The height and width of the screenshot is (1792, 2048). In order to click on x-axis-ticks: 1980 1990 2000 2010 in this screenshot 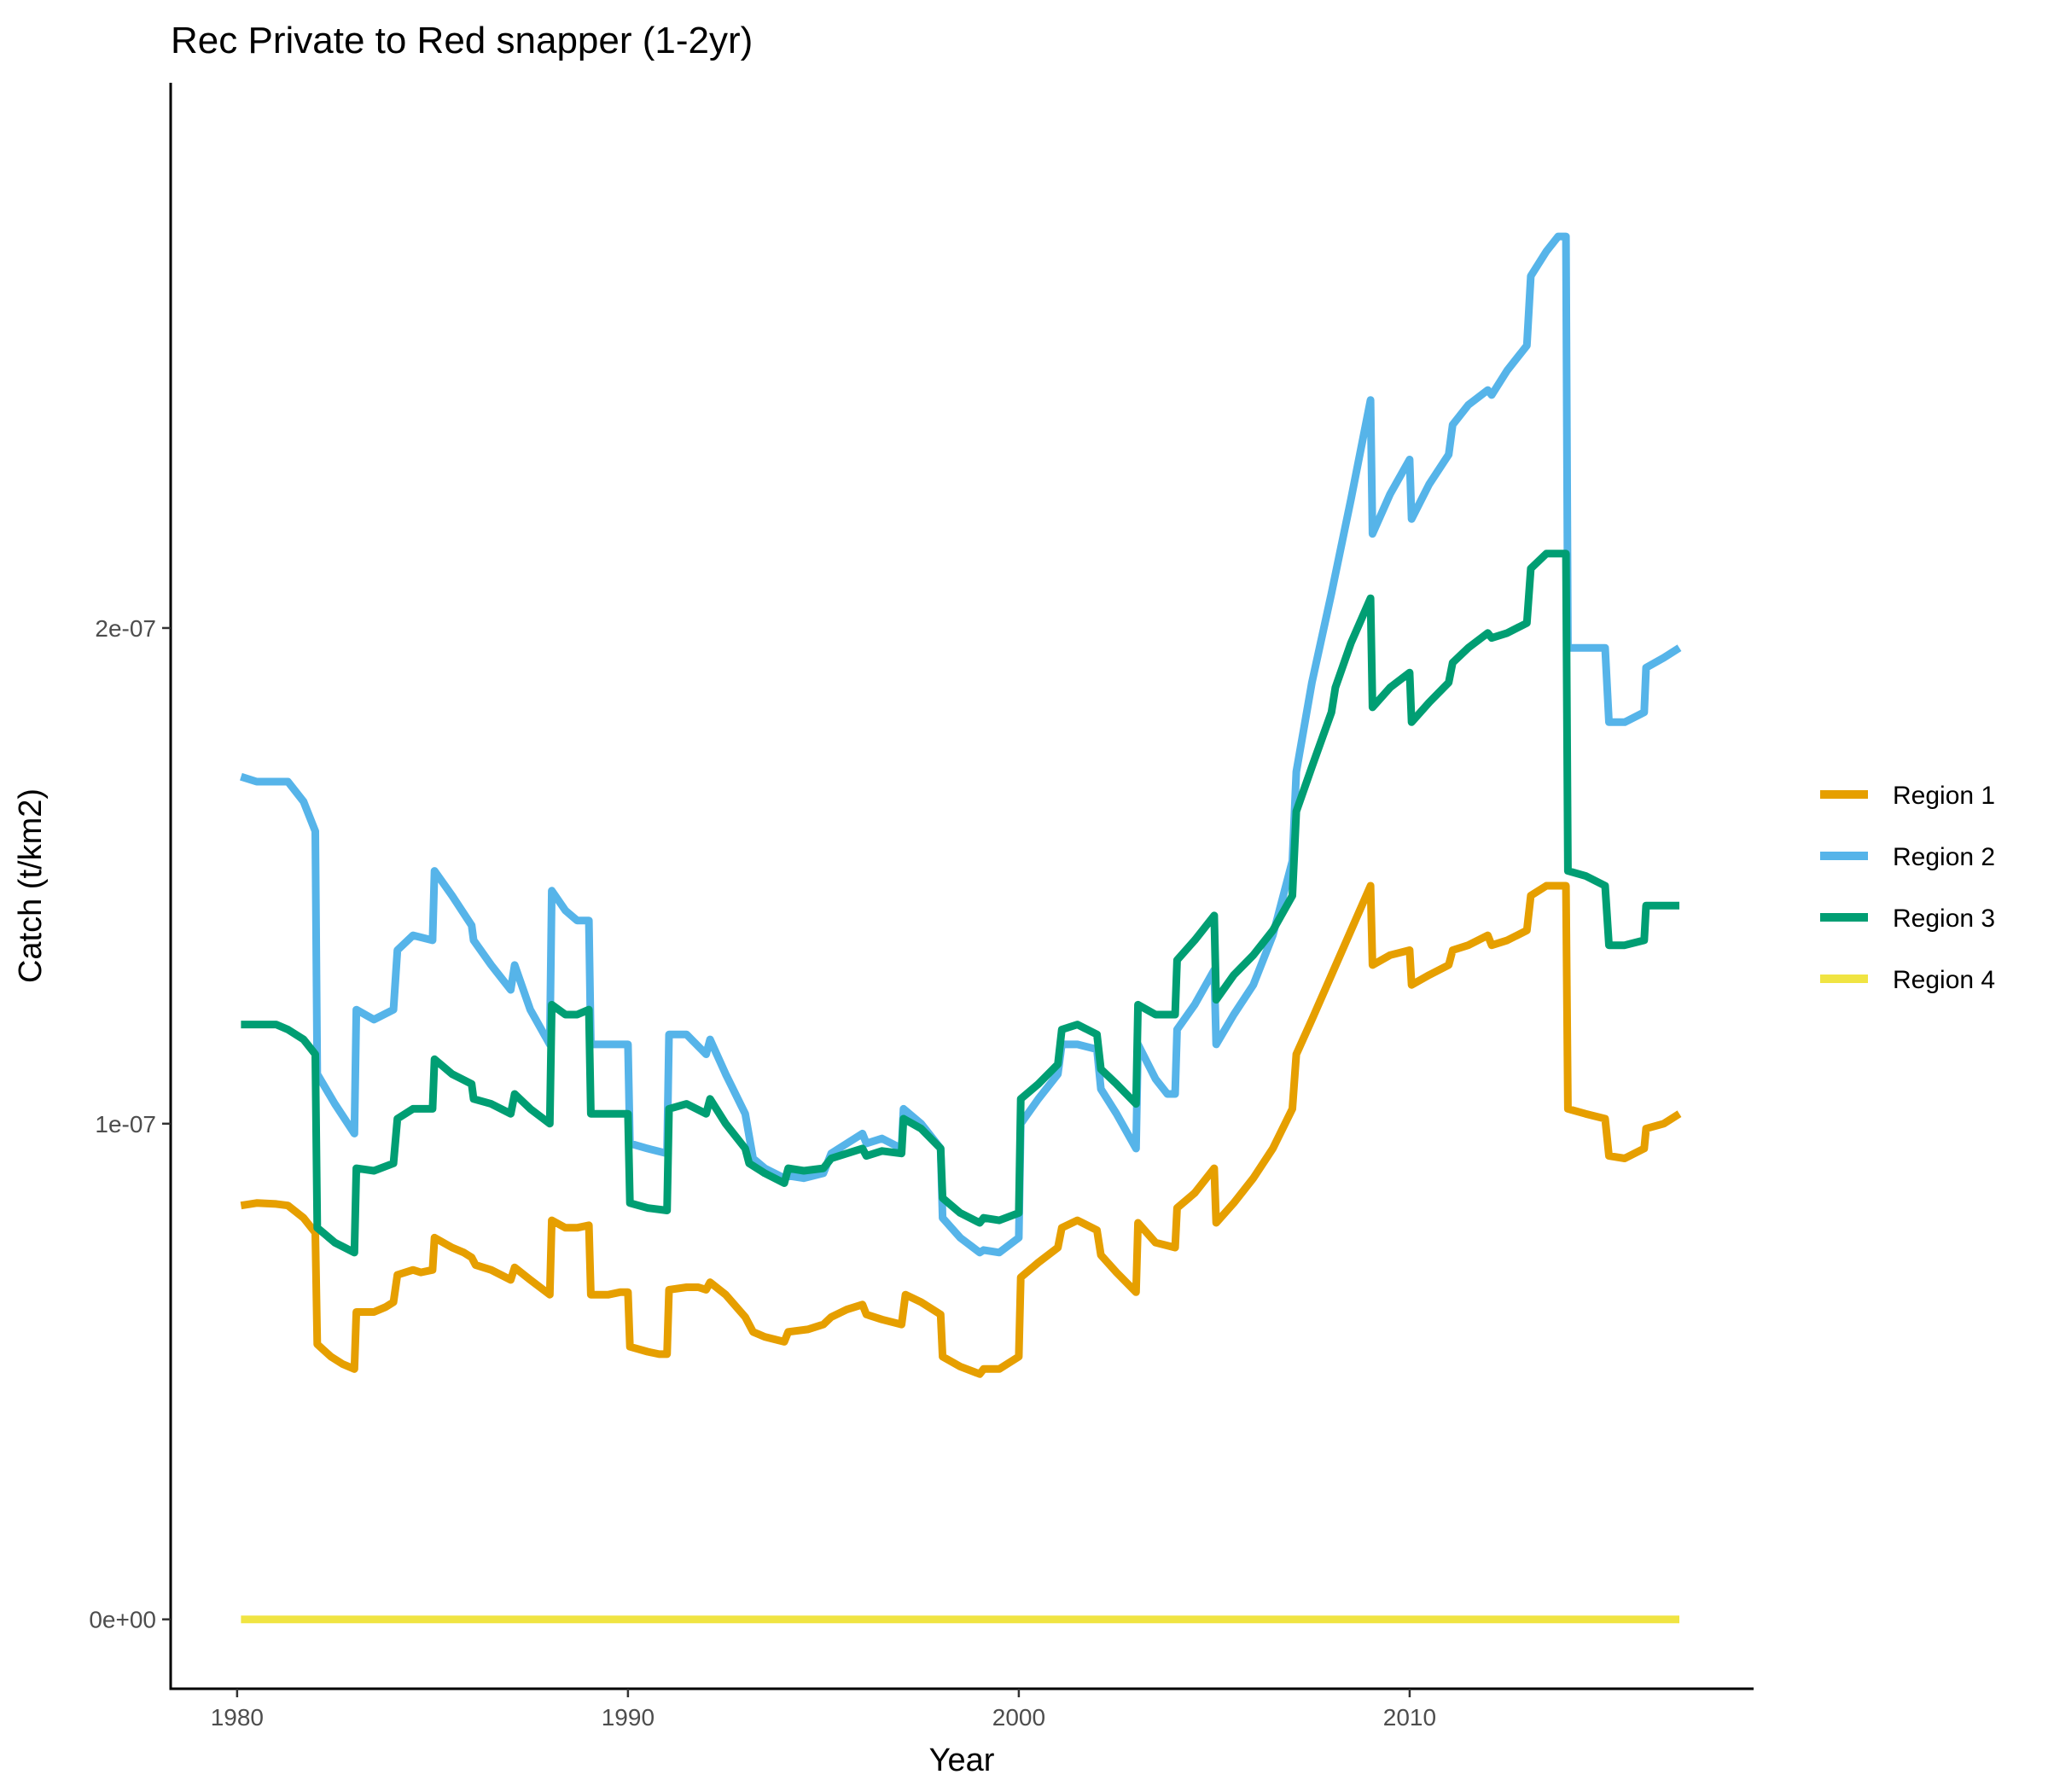, I will do `click(823, 1710)`.